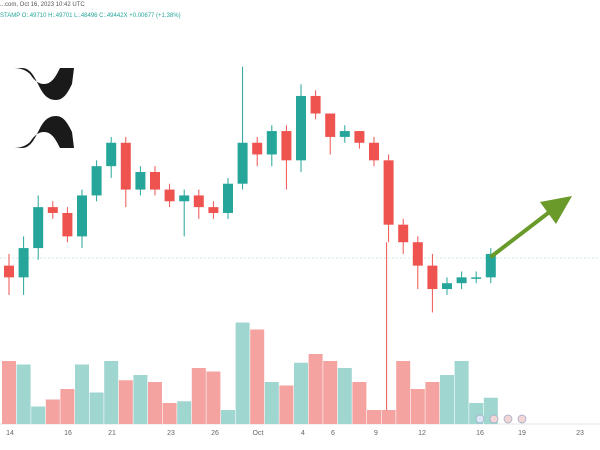 The width and height of the screenshot is (600, 450). Describe the element at coordinates (258, 433) in the screenshot. I see `x-tick-label: Oct` at that location.